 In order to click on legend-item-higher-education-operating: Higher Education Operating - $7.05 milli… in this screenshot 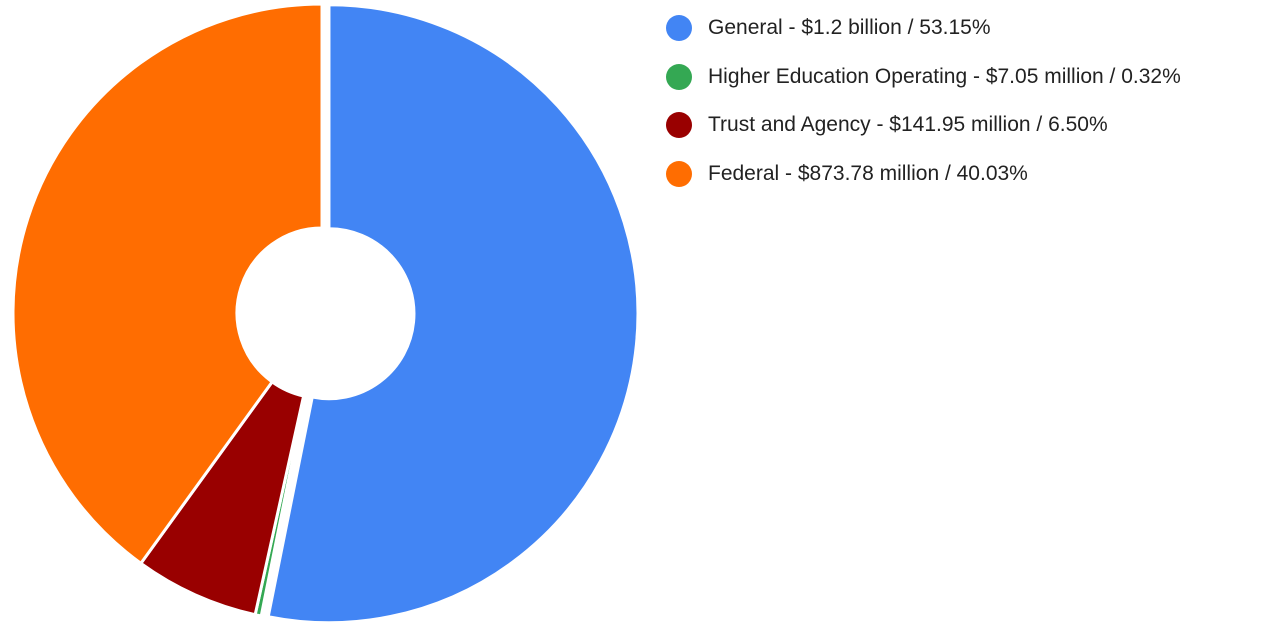, I will do `click(923, 77)`.